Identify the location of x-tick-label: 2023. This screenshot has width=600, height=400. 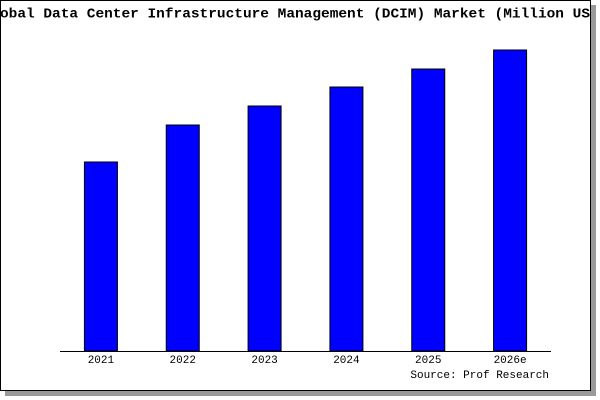
(264, 361).